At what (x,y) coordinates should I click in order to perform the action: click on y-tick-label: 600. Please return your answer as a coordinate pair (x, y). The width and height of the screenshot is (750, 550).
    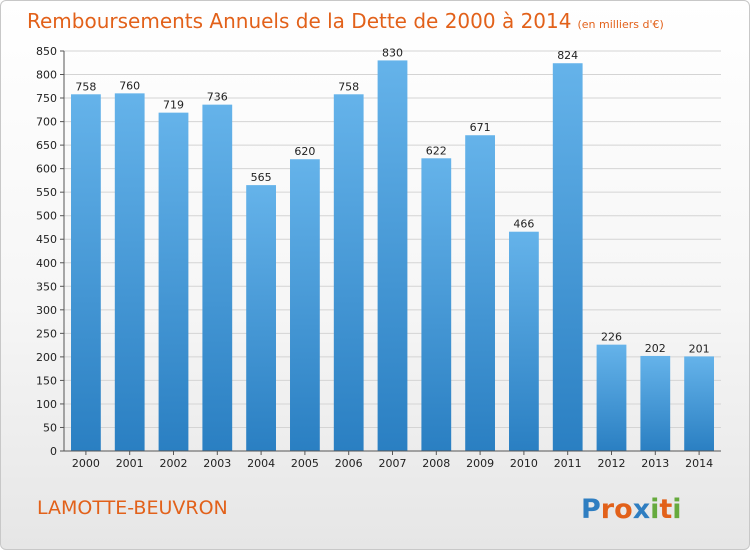
    Looking at the image, I should click on (46, 169).